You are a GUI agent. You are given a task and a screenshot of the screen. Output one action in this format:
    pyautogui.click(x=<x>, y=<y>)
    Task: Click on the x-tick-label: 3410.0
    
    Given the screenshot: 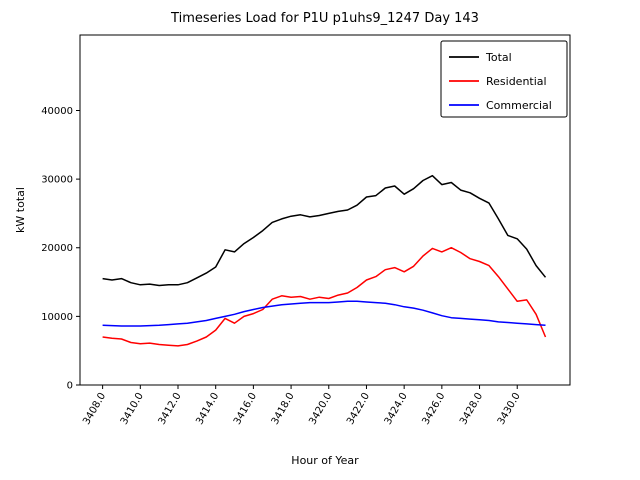 What is the action you would take?
    pyautogui.click(x=132, y=409)
    